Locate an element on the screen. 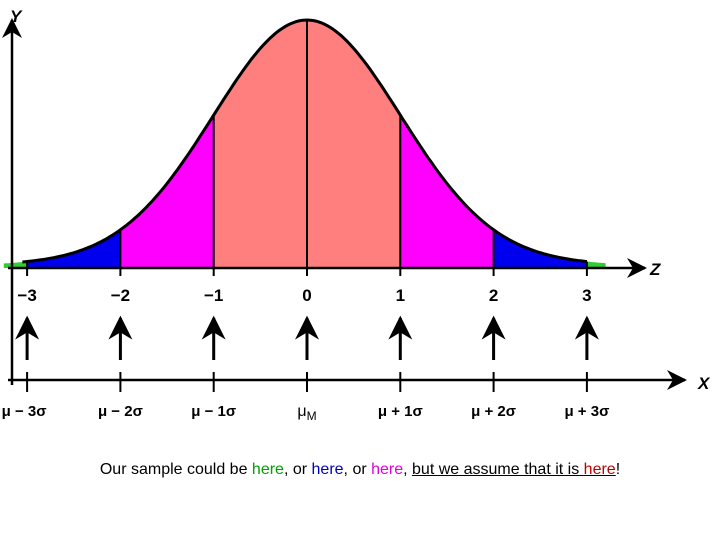 The width and height of the screenshot is (720, 540). z-tick-label: 0 is located at coordinates (306, 295).